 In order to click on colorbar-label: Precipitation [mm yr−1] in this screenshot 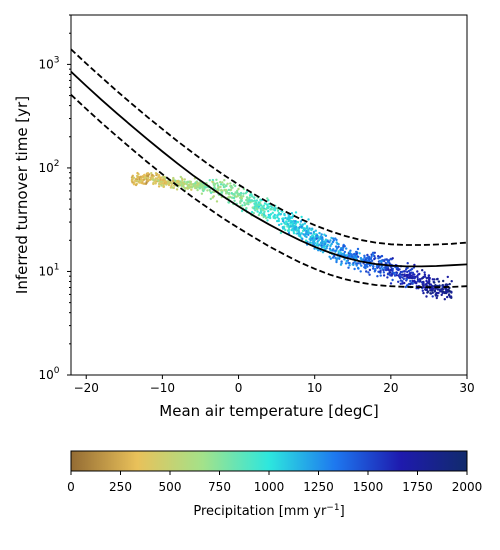, I will do `click(268, 511)`.